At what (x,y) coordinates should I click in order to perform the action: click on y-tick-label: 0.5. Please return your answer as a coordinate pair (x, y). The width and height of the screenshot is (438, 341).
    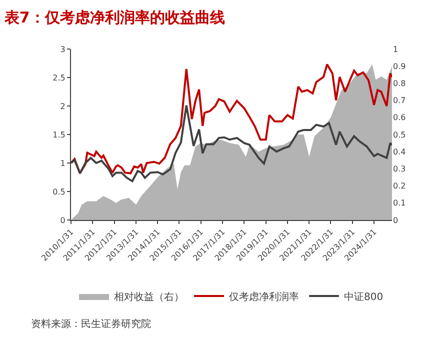
    Looking at the image, I should click on (59, 191).